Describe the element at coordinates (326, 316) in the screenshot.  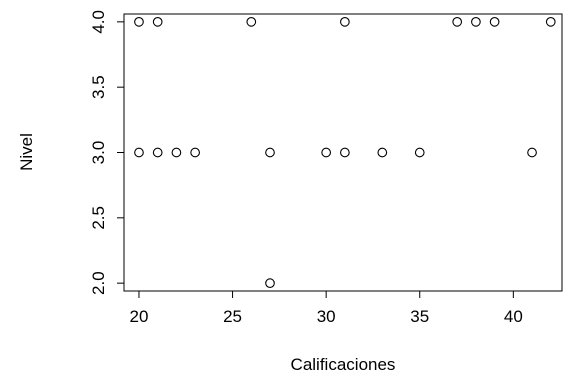
I see `x-tick-label: 30` at that location.